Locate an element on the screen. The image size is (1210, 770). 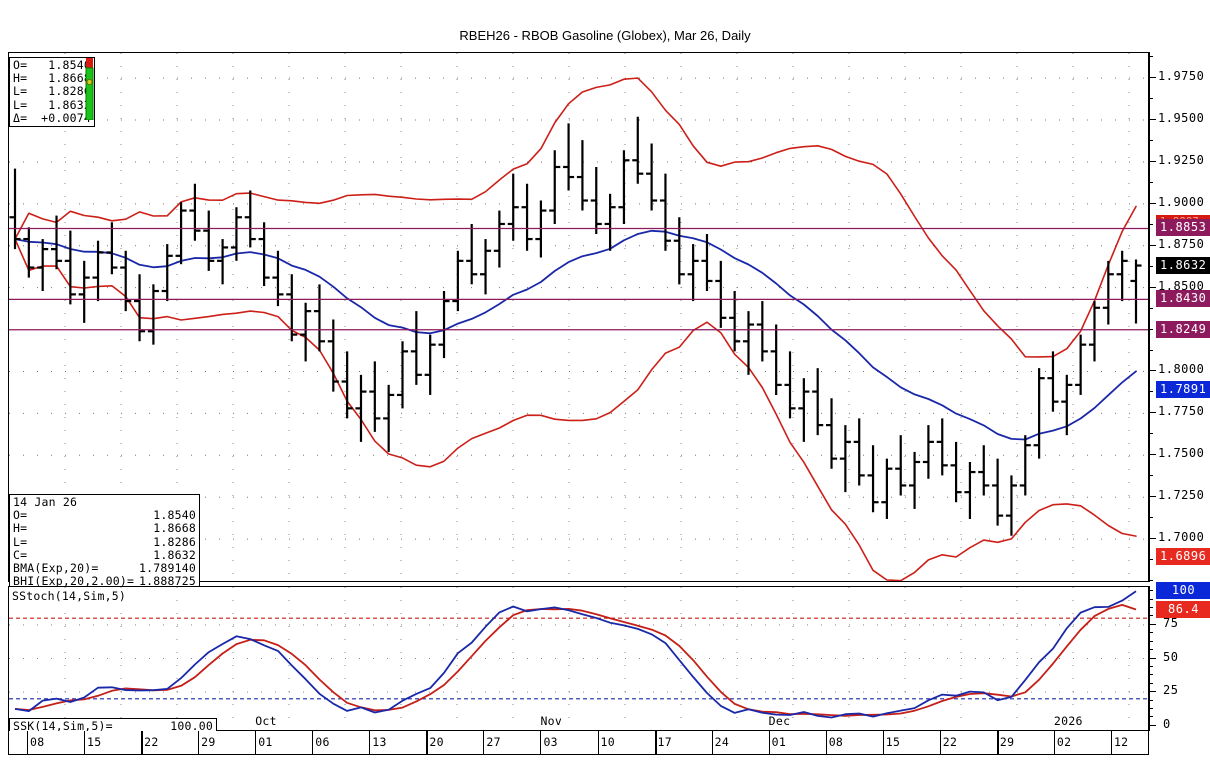
ohlc-low-value: 1.8286 is located at coordinates (69, 91).